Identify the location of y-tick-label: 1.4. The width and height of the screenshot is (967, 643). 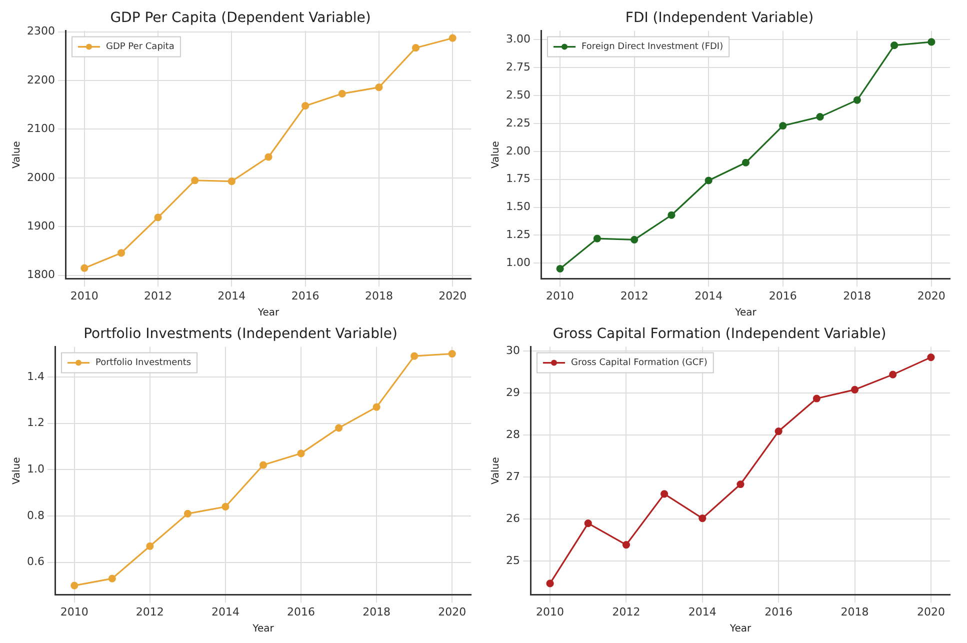
(35, 376).